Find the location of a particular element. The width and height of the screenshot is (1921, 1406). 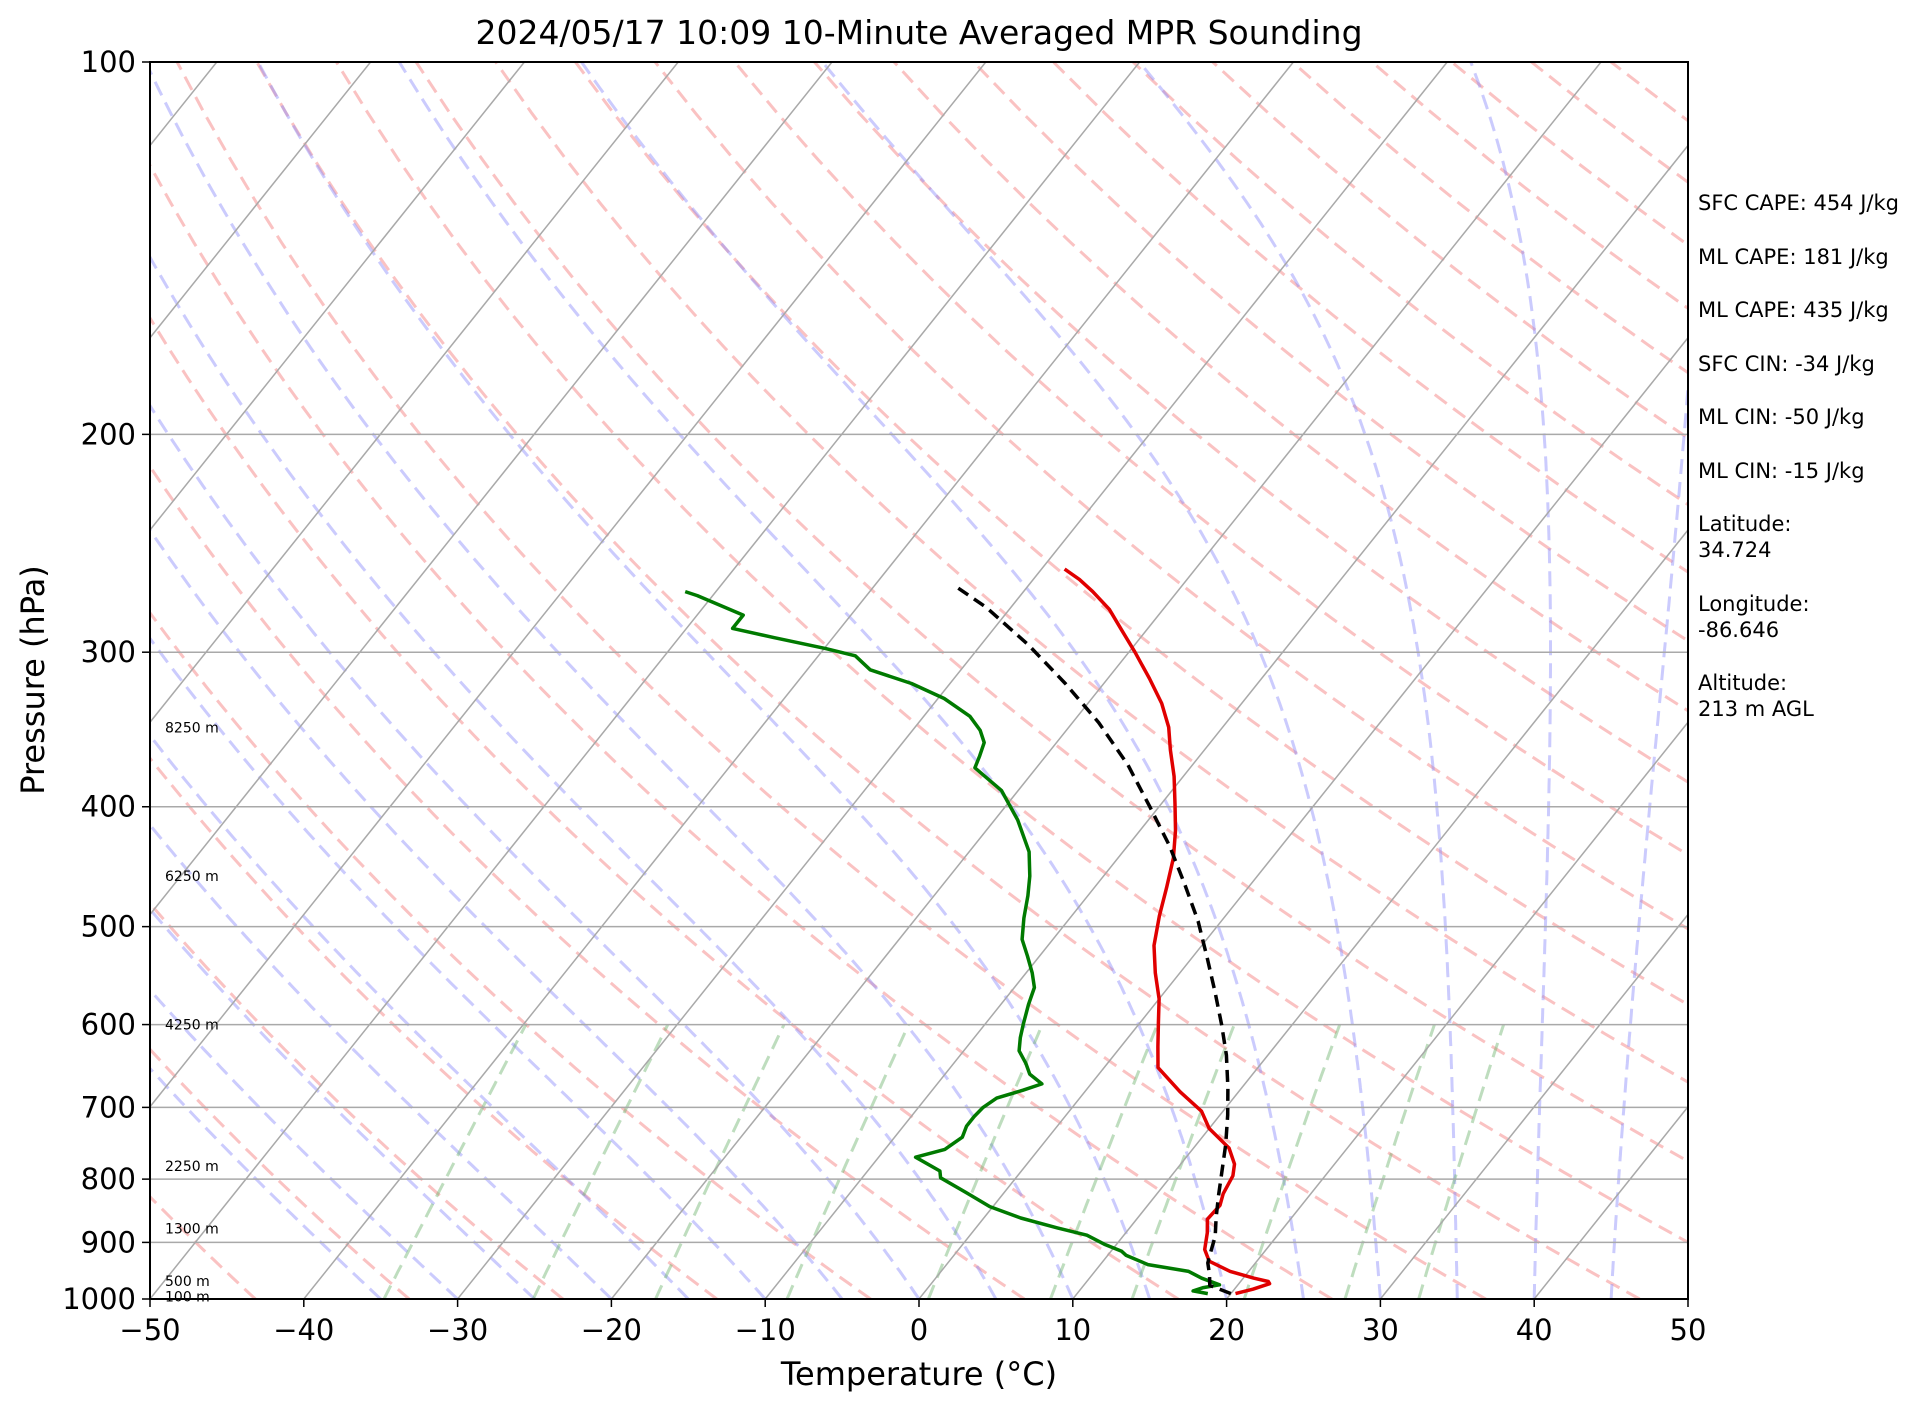

parcel-path-trace is located at coordinates (1094, 941).